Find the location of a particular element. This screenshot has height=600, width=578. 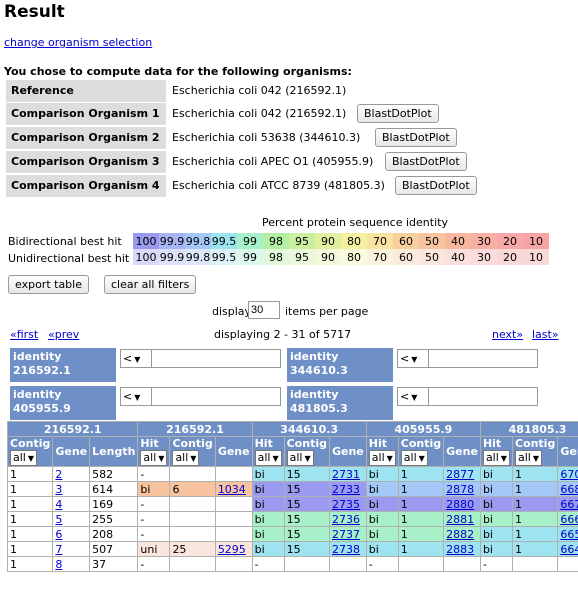

gene-link: 4 is located at coordinates (59, 504).